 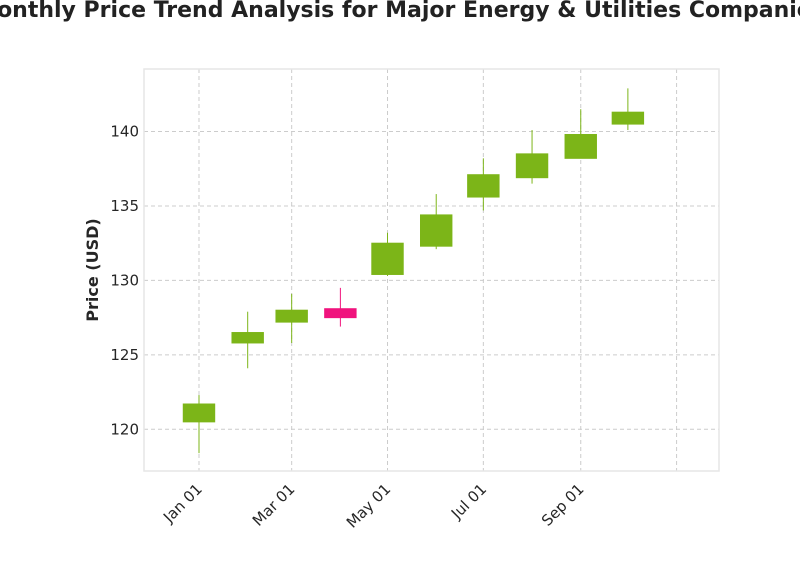 I want to click on y-tick-label: 130, so click(x=124, y=280).